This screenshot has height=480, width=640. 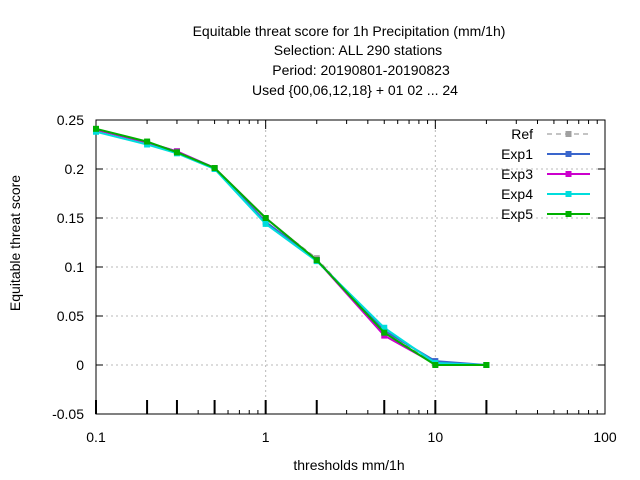 I want to click on y-axis-label: Equitable threat score, so click(x=15, y=243).